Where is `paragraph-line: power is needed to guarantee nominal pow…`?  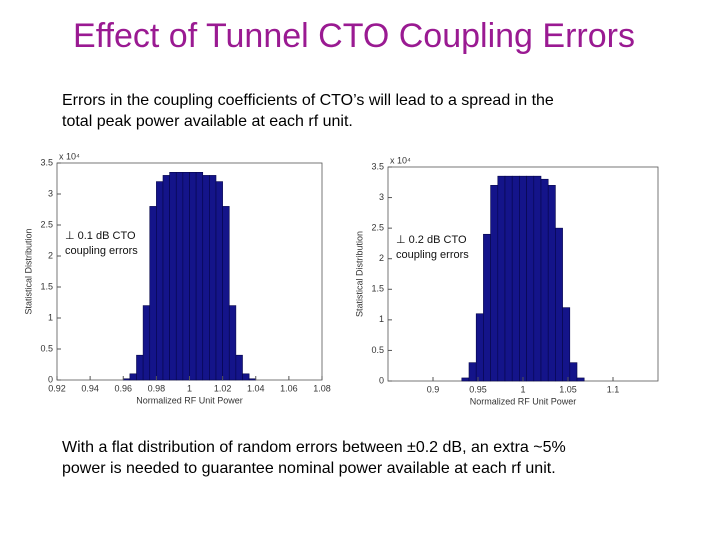 paragraph-line: power is needed to guarantee nominal pow… is located at coordinates (309, 468).